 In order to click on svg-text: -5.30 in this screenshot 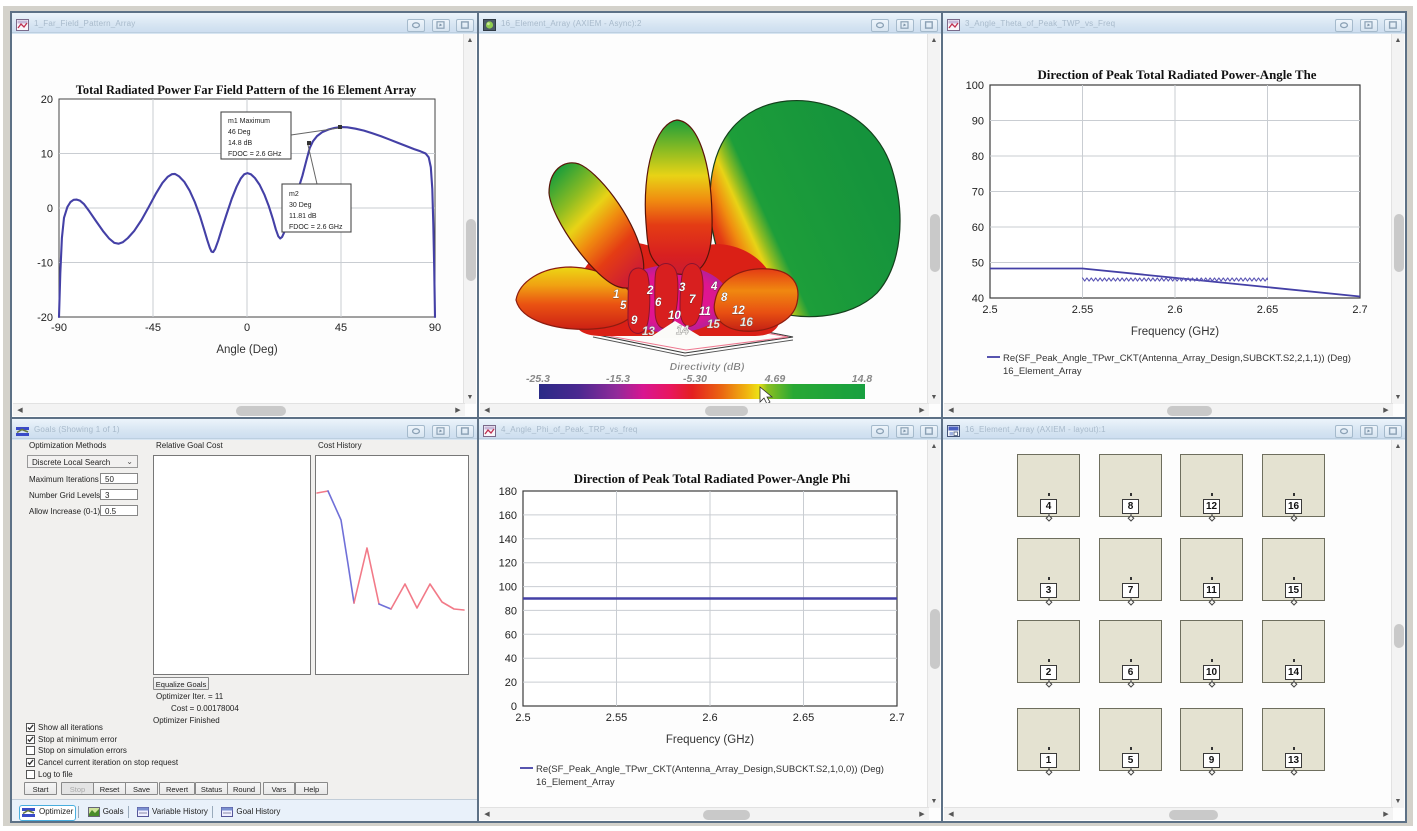, I will do `click(695, 379)`.